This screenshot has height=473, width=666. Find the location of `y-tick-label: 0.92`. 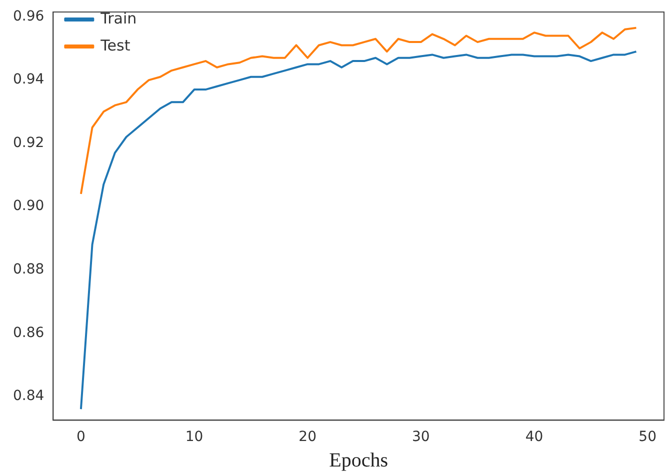

y-tick-label: 0.92 is located at coordinates (28, 142).